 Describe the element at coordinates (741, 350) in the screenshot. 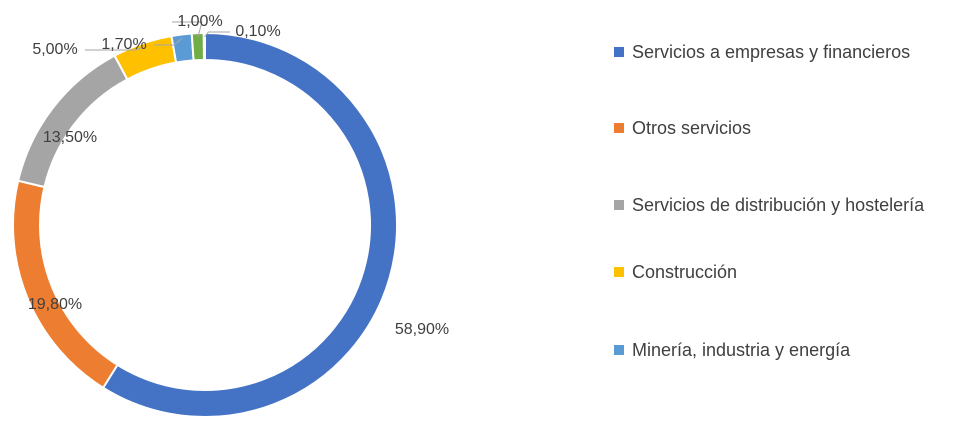

I see `legend-label: Minería, industria y energía` at that location.